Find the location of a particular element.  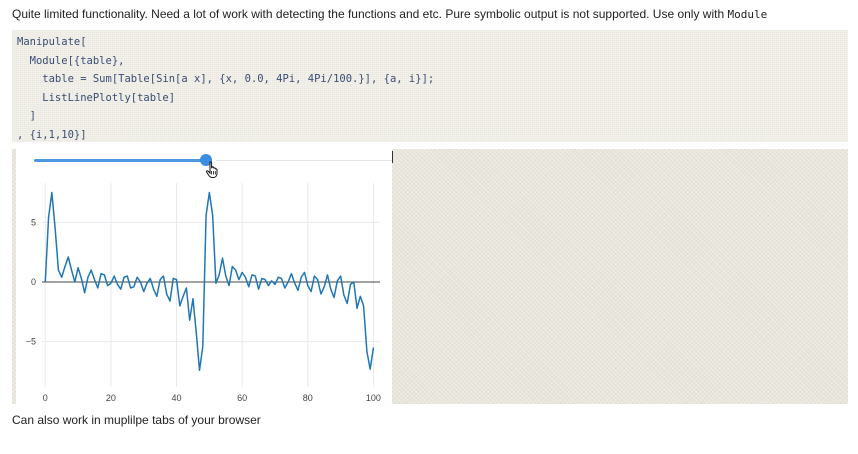

code-line-2: Module[{table}, is located at coordinates (71, 60).